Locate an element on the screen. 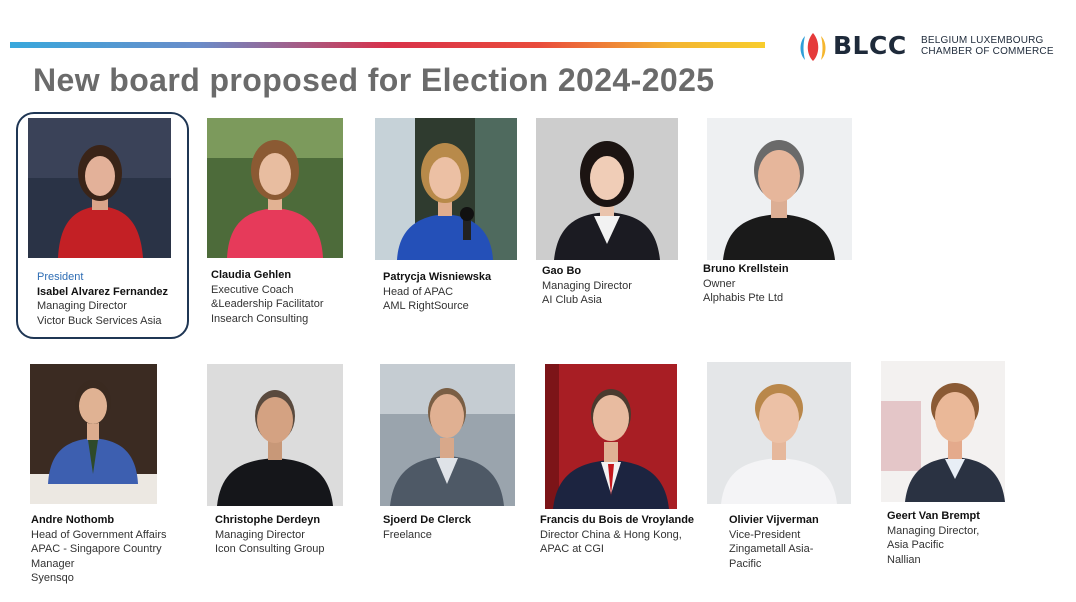 This screenshot has height=602, width=1076. member-title-line: APAC - Singapore Country is located at coordinates (96, 549).